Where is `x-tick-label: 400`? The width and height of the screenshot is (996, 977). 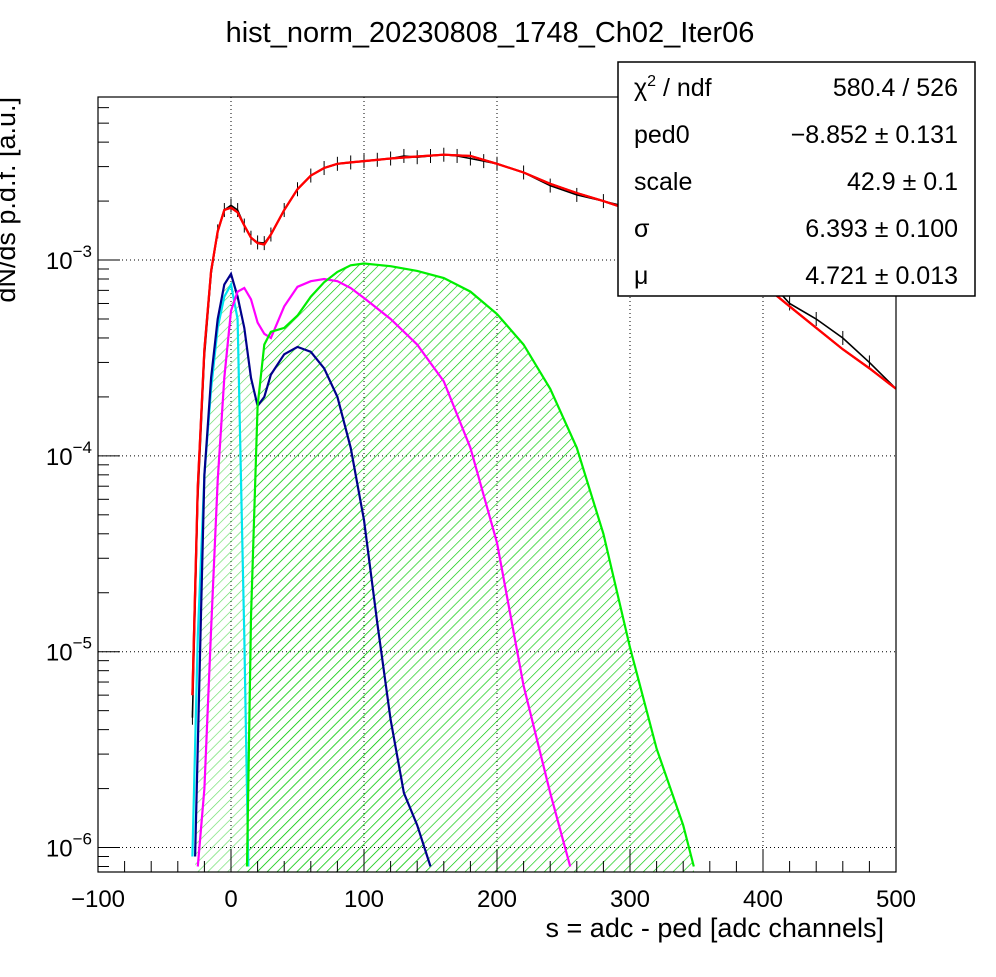 x-tick-label: 400 is located at coordinates (763, 899).